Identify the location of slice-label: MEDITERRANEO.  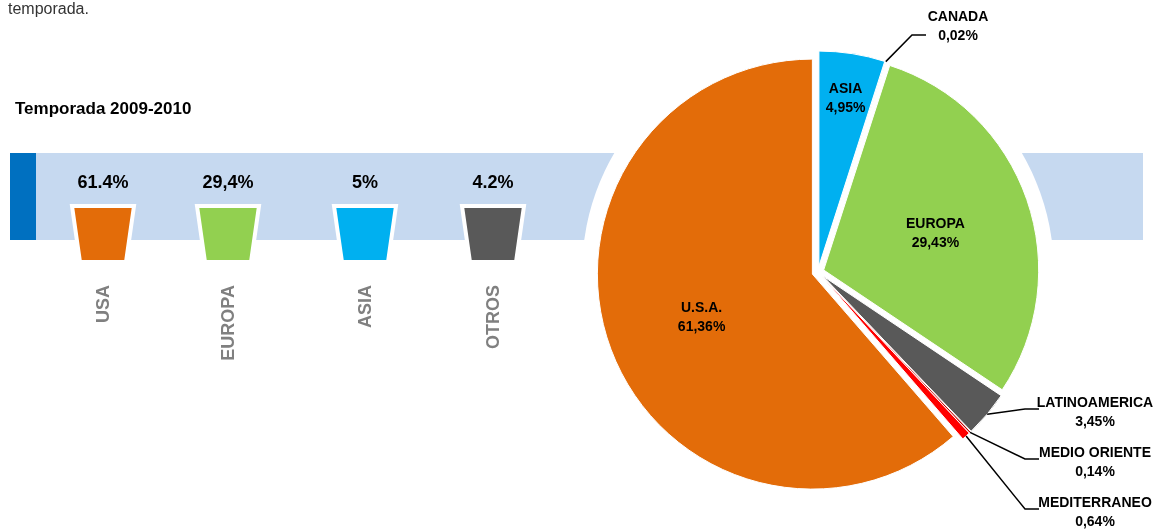
(1095, 502).